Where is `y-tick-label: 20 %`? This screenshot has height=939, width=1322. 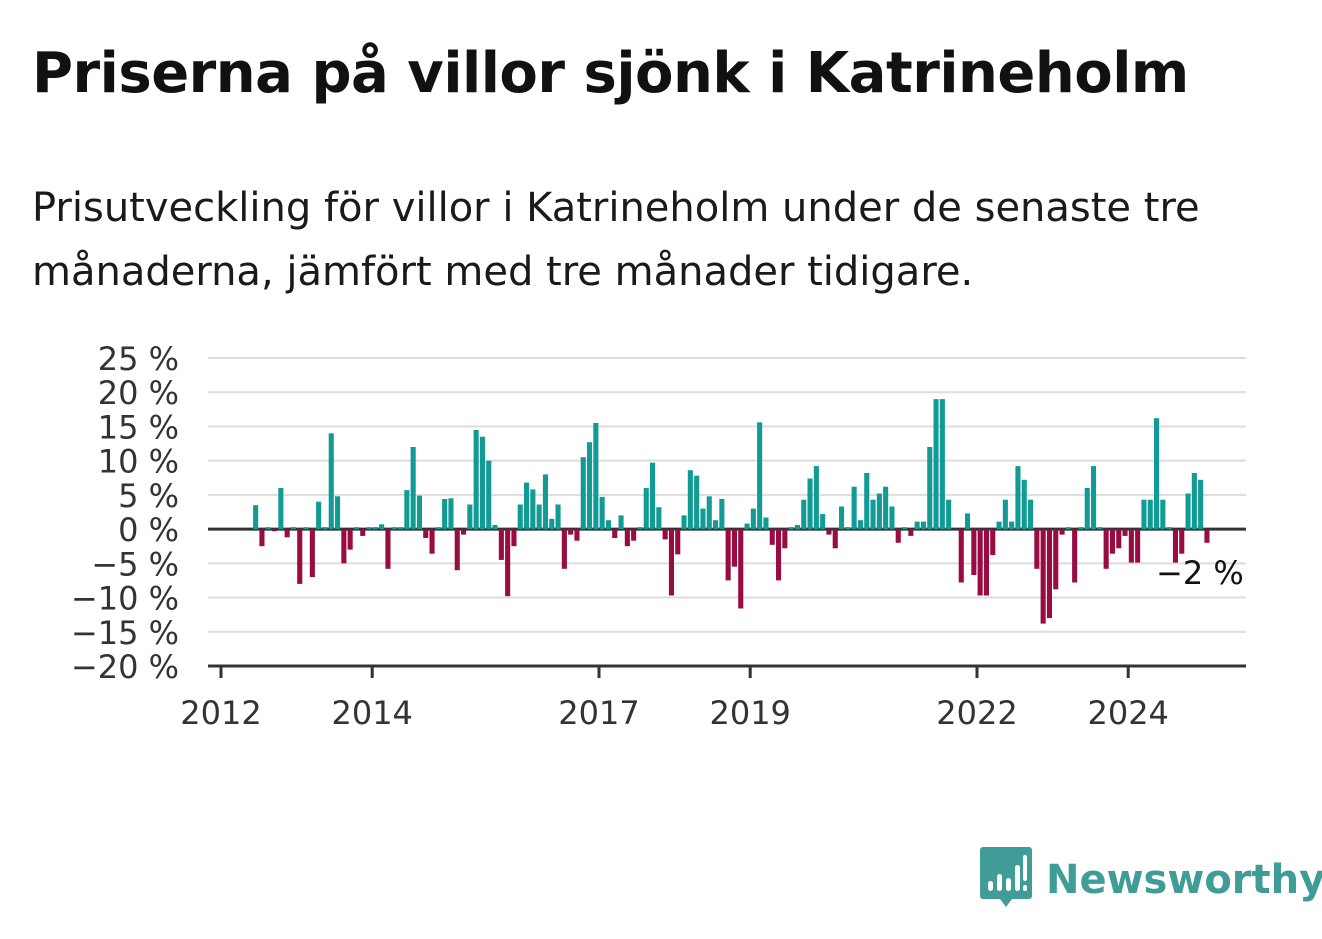 y-tick-label: 20 % is located at coordinates (138, 393).